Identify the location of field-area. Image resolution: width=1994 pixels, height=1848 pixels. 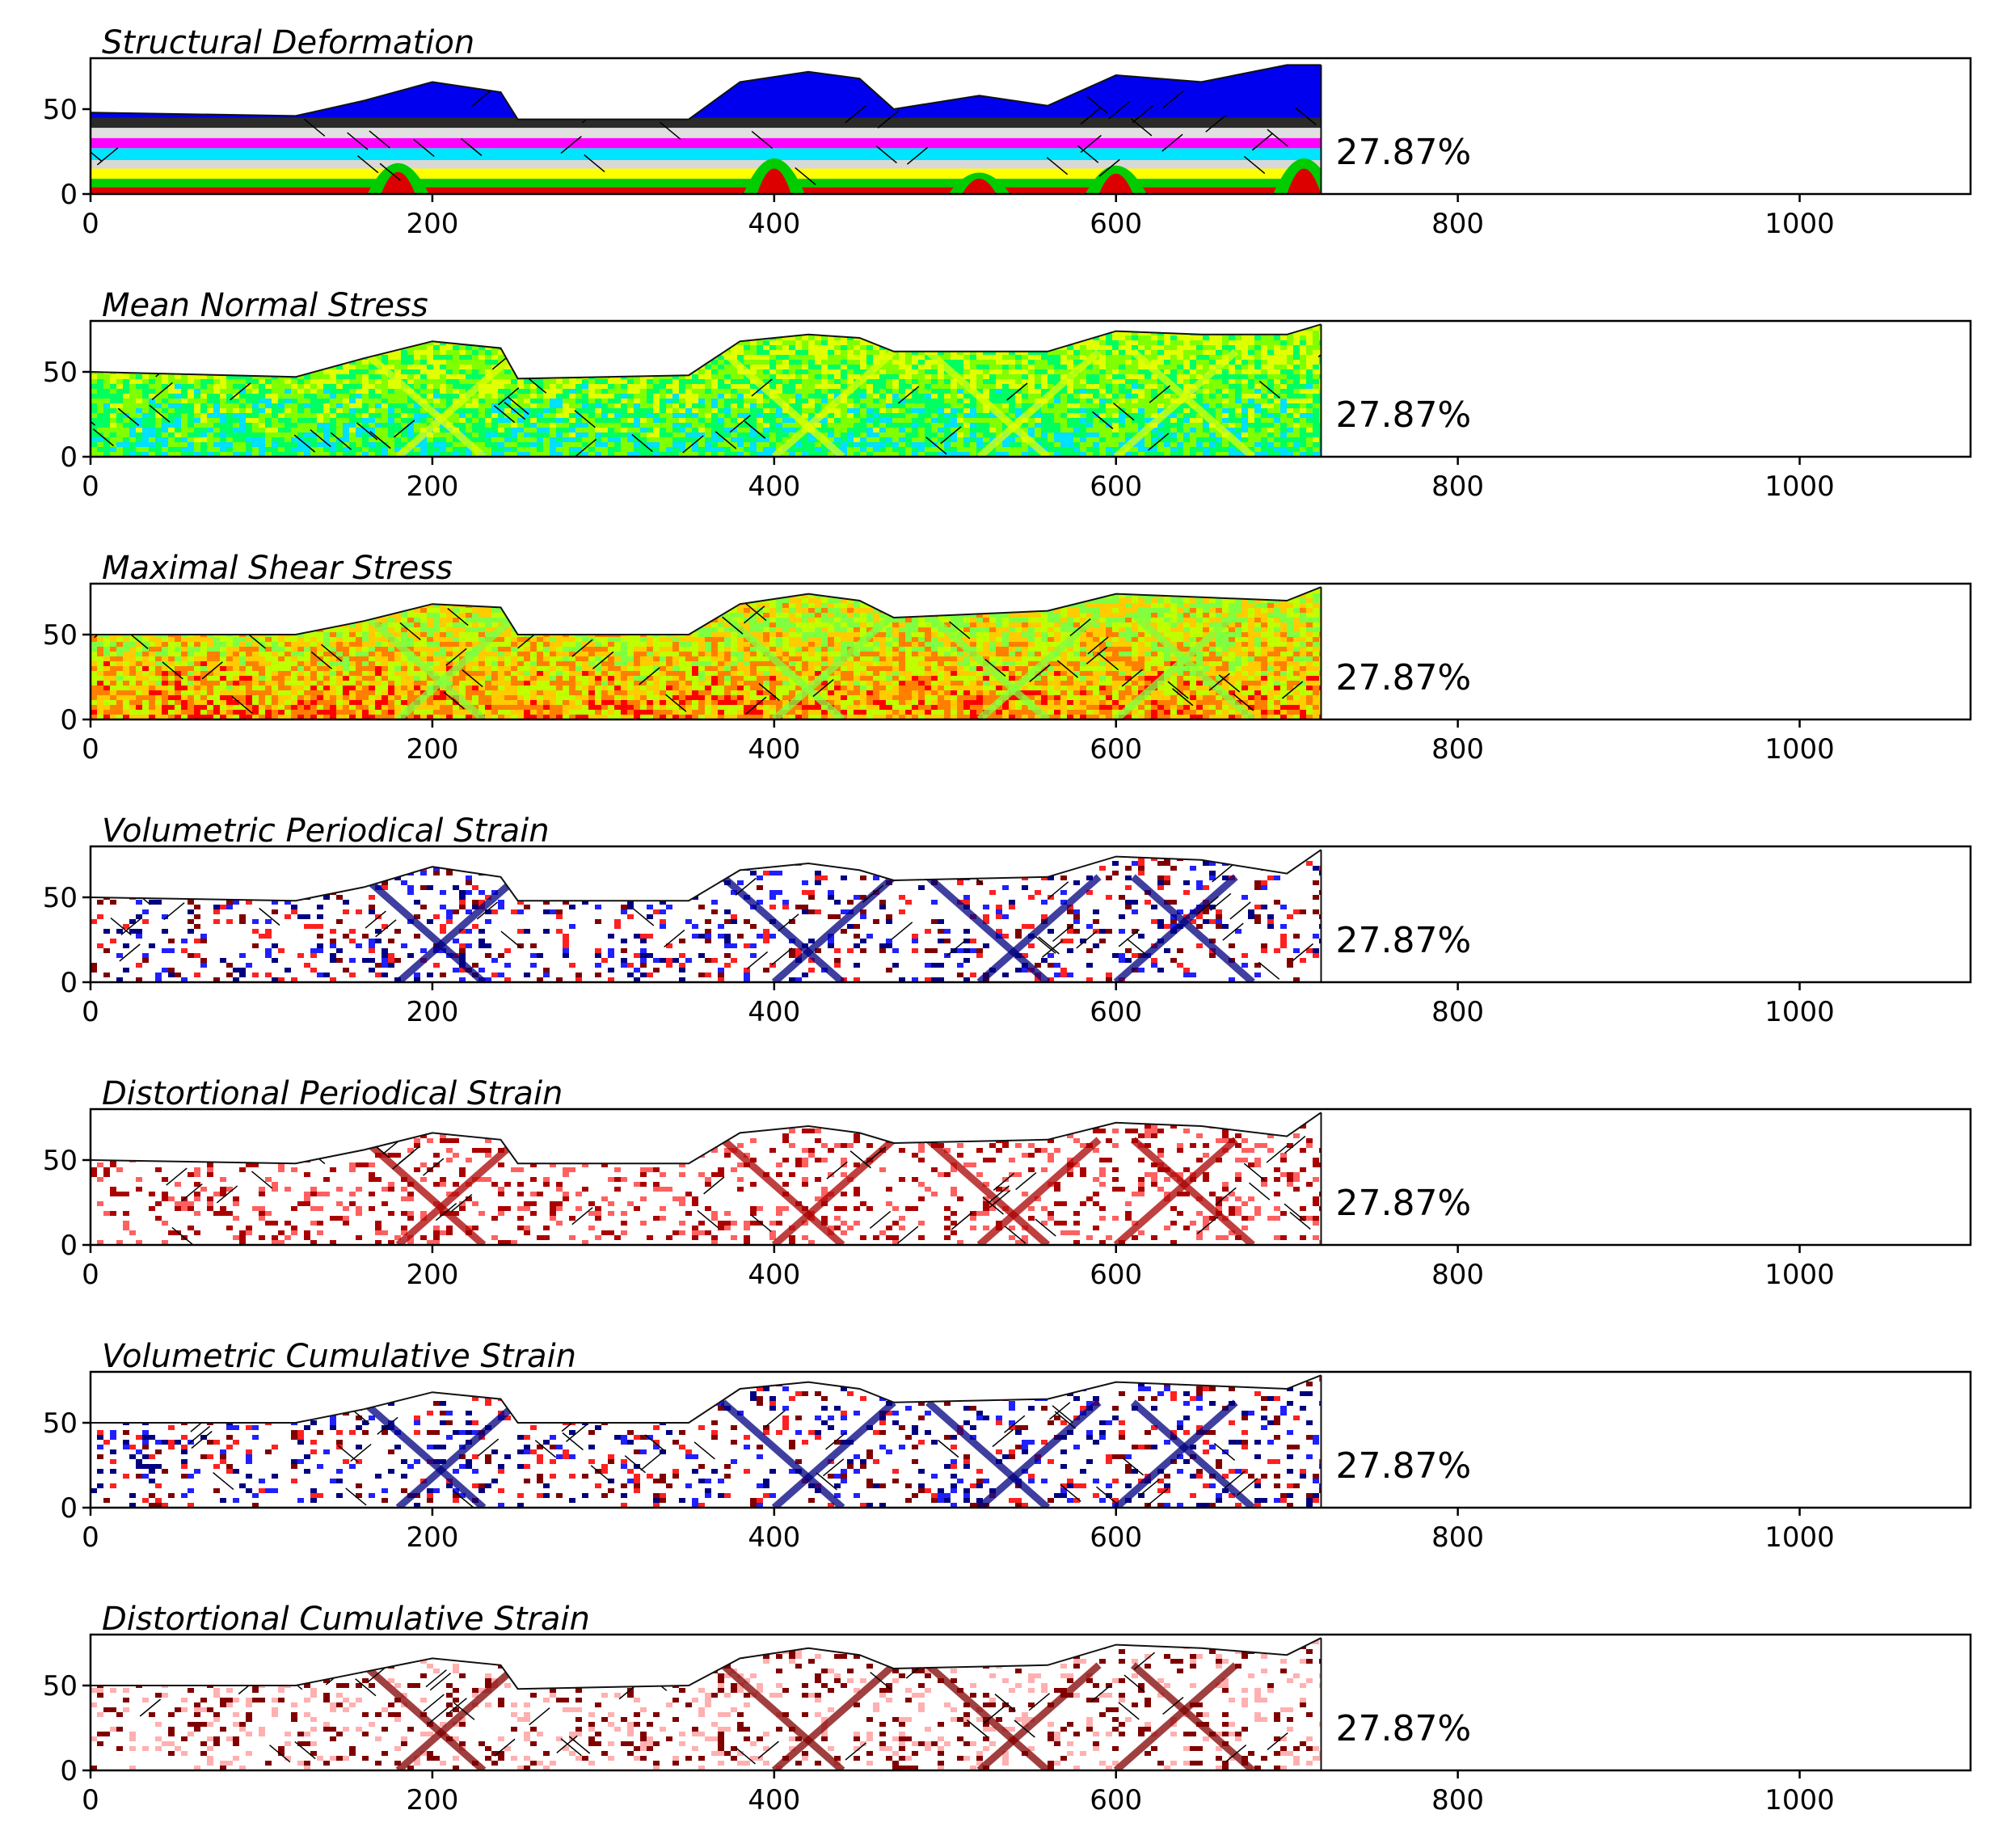
(707, 391).